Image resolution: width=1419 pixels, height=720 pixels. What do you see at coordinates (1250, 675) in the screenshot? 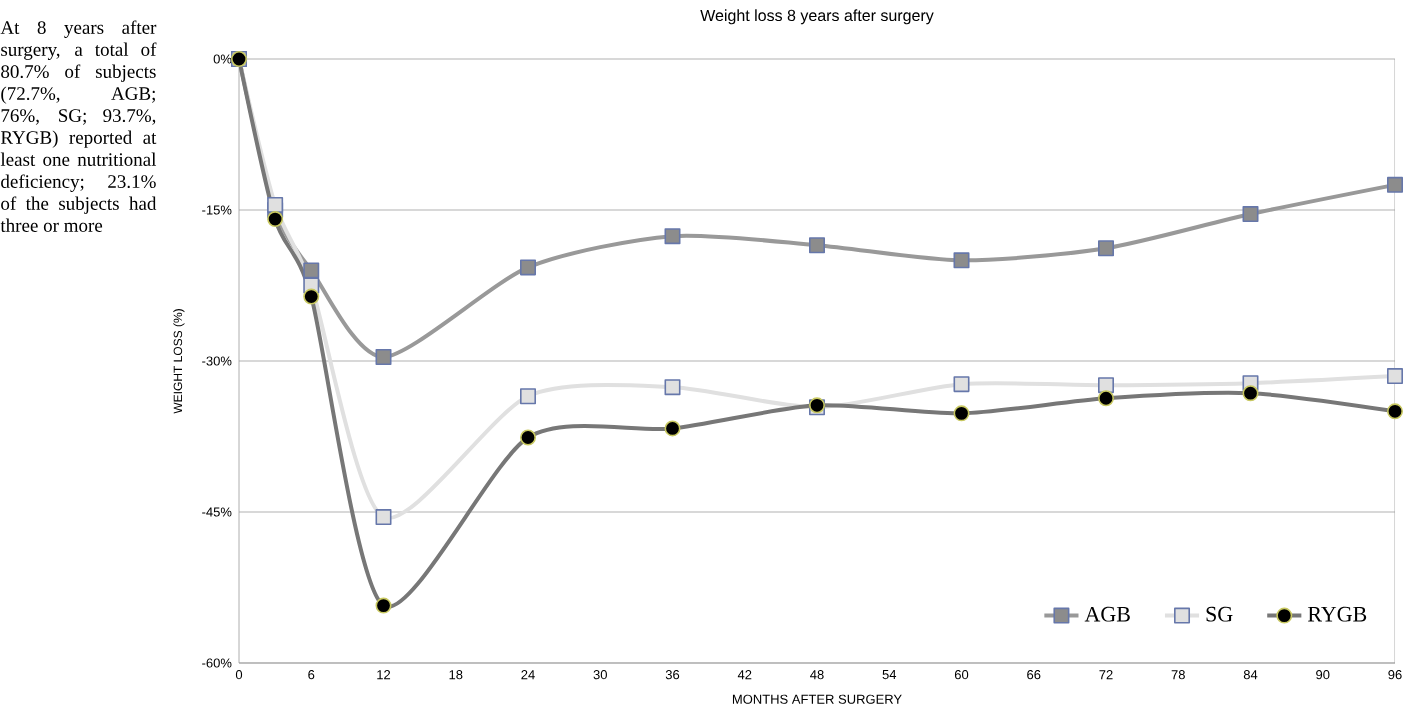
I see `x-tick-label: 84` at bounding box center [1250, 675].